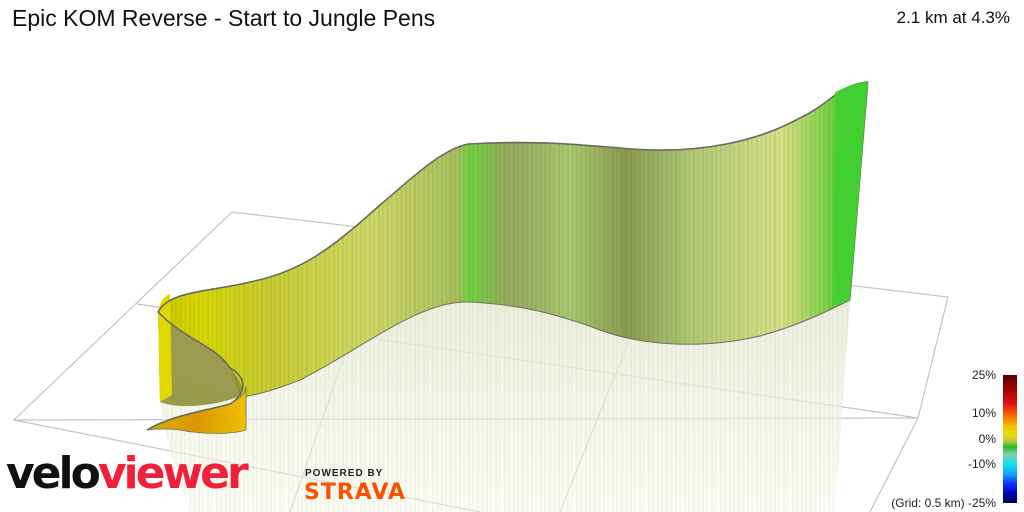 The image size is (1024, 512). I want to click on grid-scale-note: (Grid: 0.5 km), so click(928, 503).